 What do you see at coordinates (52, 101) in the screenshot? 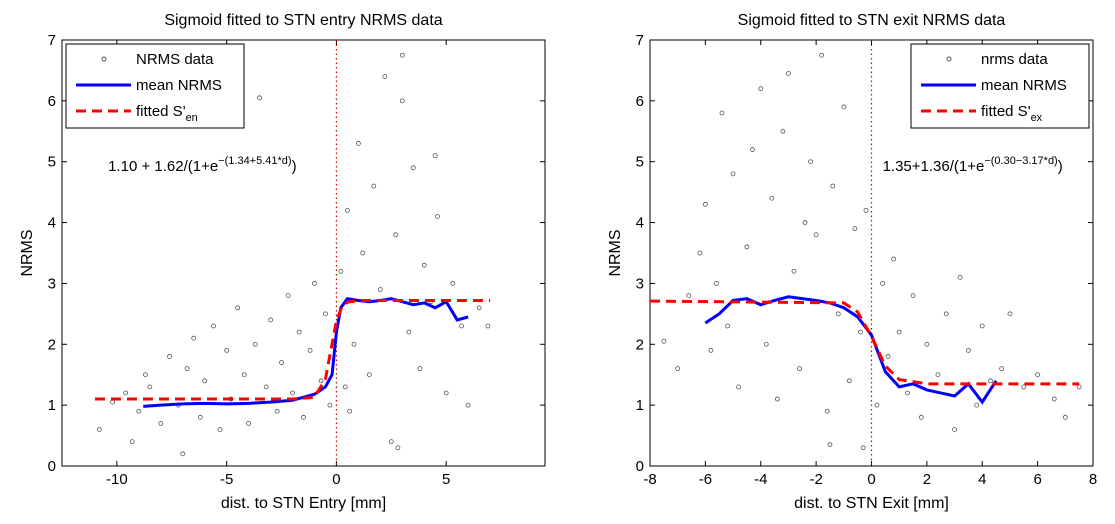
I see `y-tick-label: 6` at bounding box center [52, 101].